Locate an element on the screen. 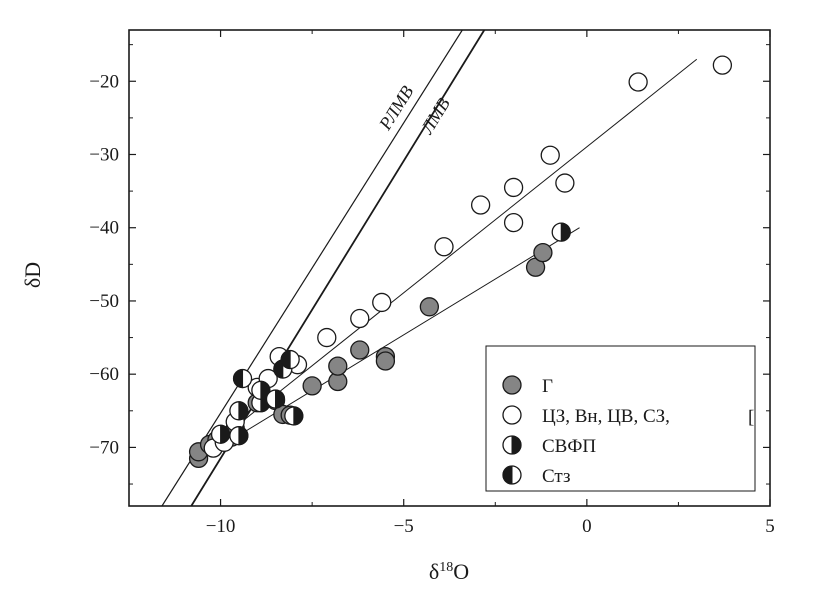 The width and height of the screenshot is (825, 600). x-tick-label: −5 is located at coordinates (404, 526).